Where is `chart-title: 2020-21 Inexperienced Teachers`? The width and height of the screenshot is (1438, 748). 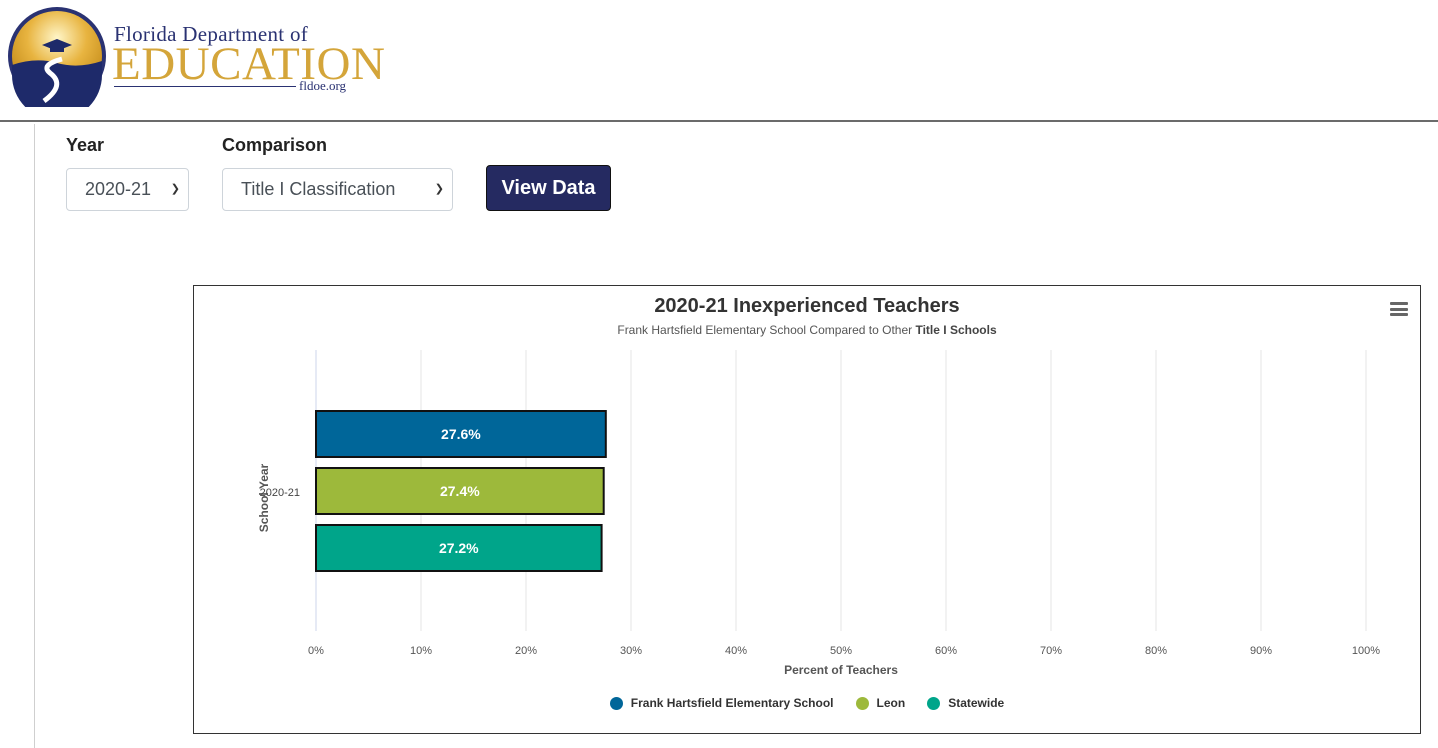 chart-title: 2020-21 Inexperienced Teachers is located at coordinates (807, 306).